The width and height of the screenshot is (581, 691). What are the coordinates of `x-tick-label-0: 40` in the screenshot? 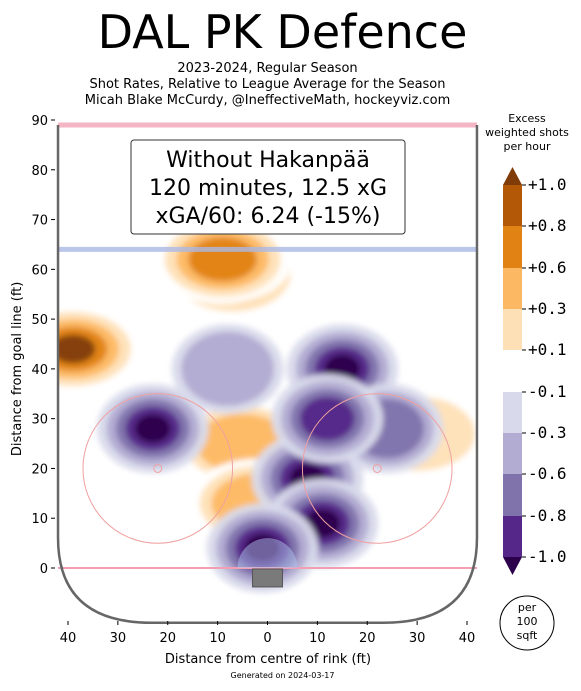 It's located at (68, 638).